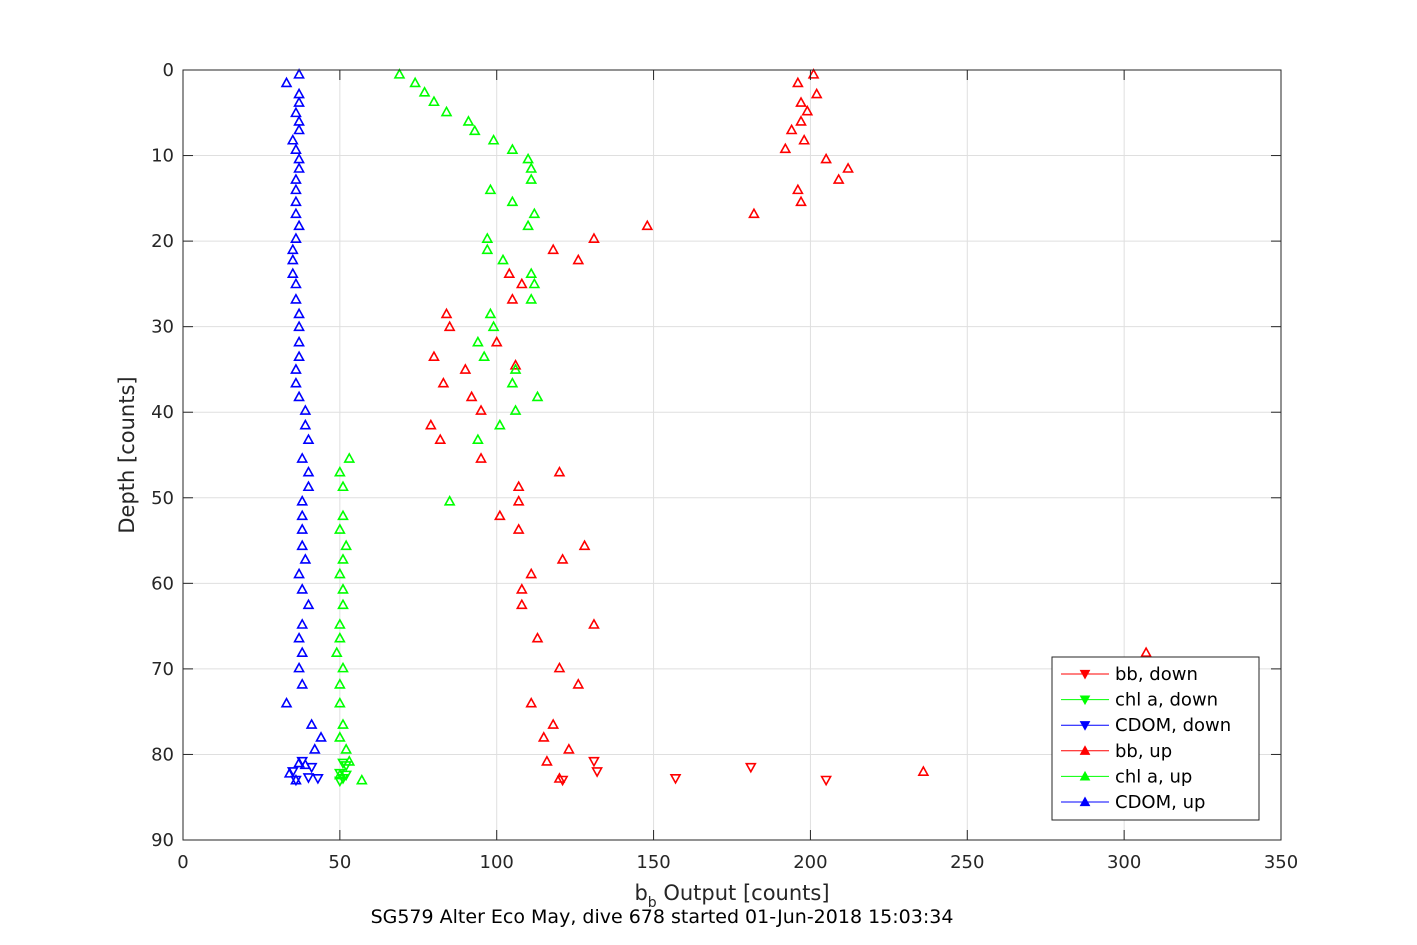 The width and height of the screenshot is (1417, 945). Describe the element at coordinates (339, 862) in the screenshot. I see `x-tick-label: 50` at that location.